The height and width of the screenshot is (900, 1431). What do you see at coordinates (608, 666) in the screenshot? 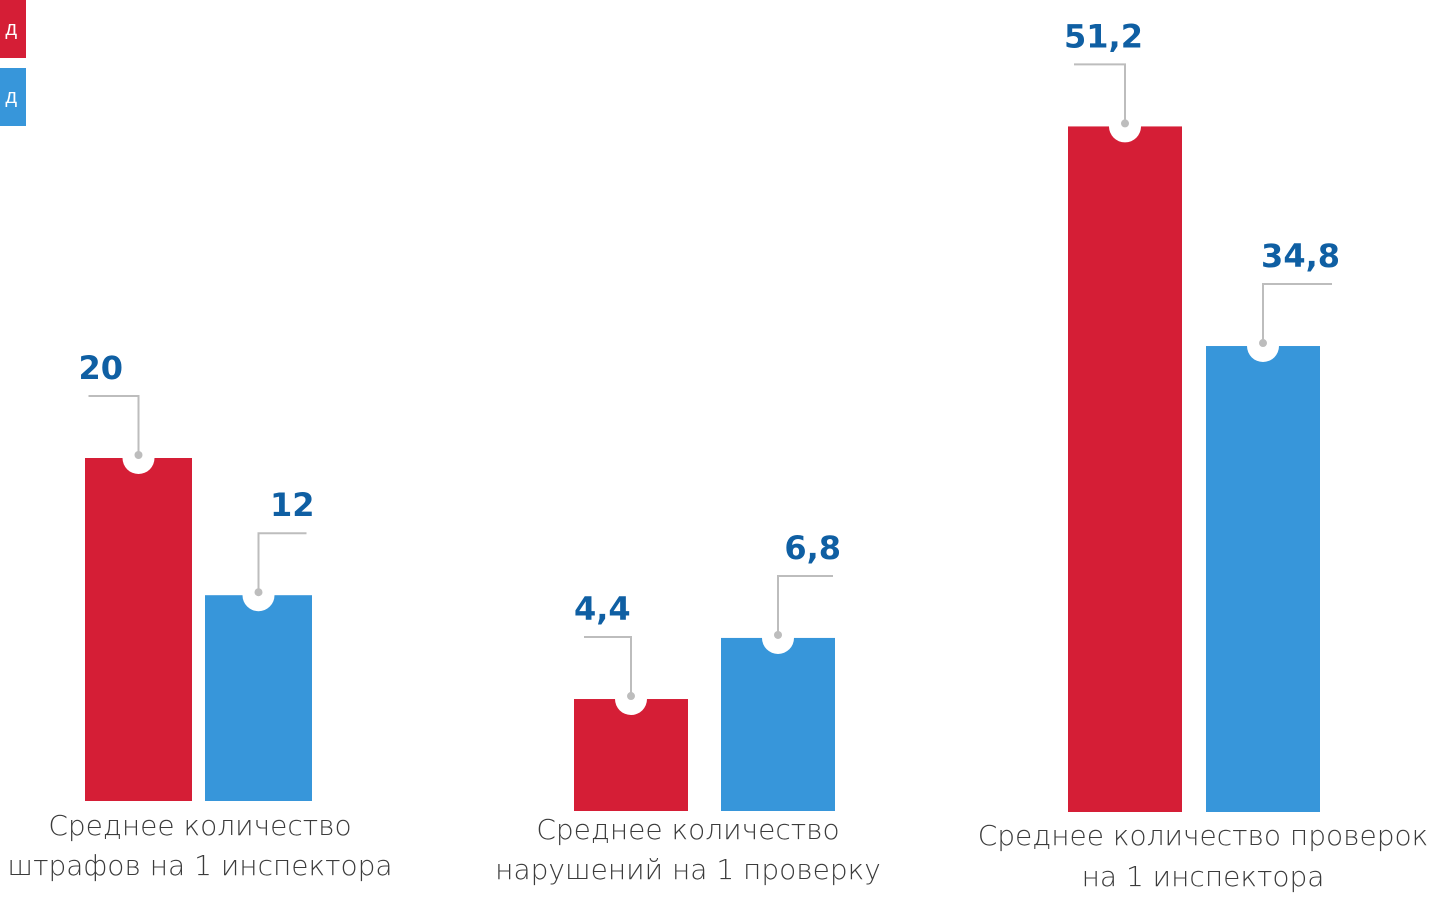
I see `leader-line-s1-c2` at bounding box center [608, 666].